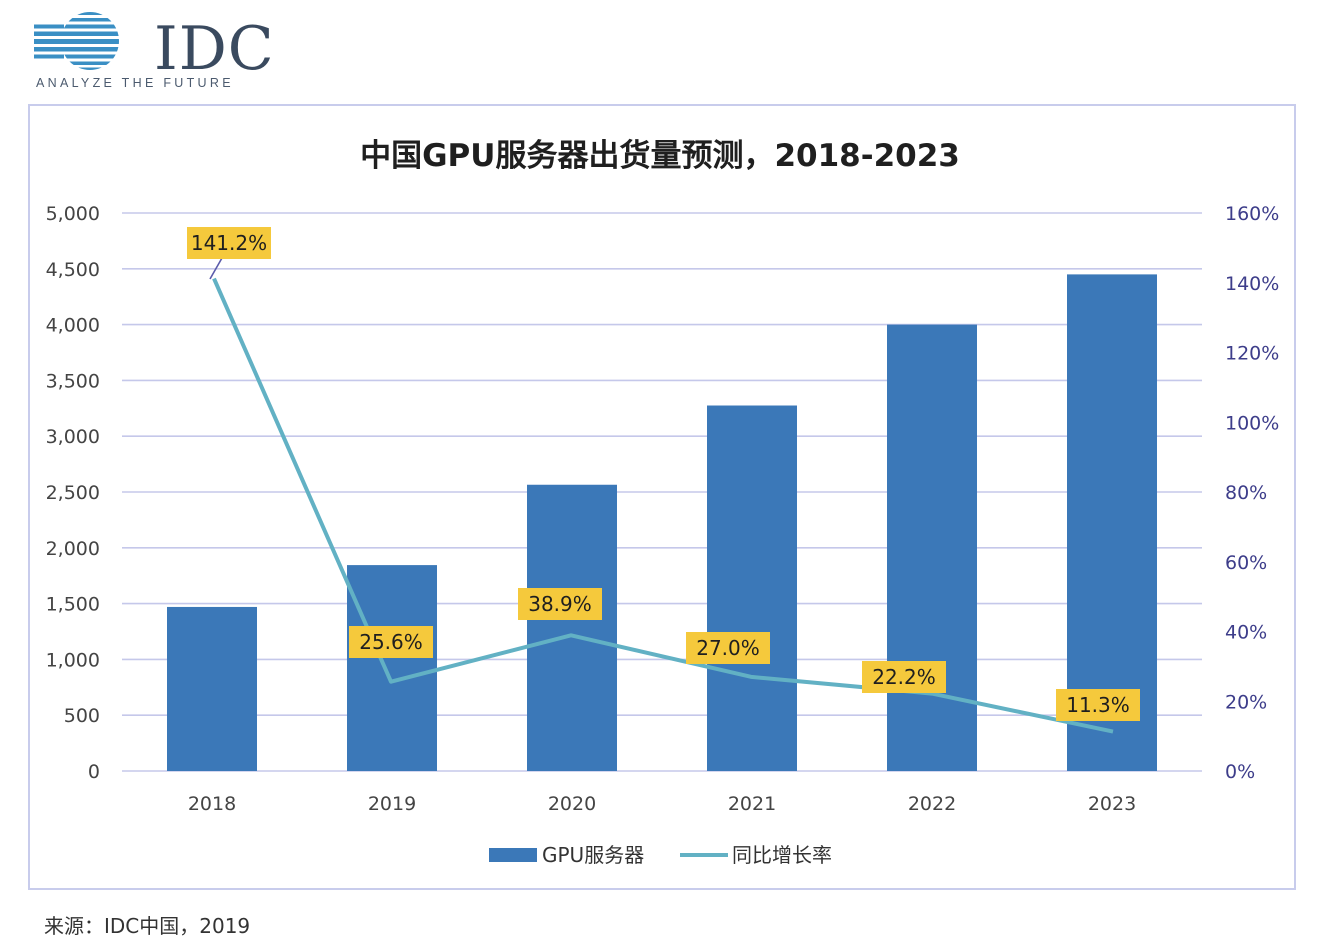 The image size is (1320, 952). I want to click on y-left-tick-label: 1,000, so click(73, 660).